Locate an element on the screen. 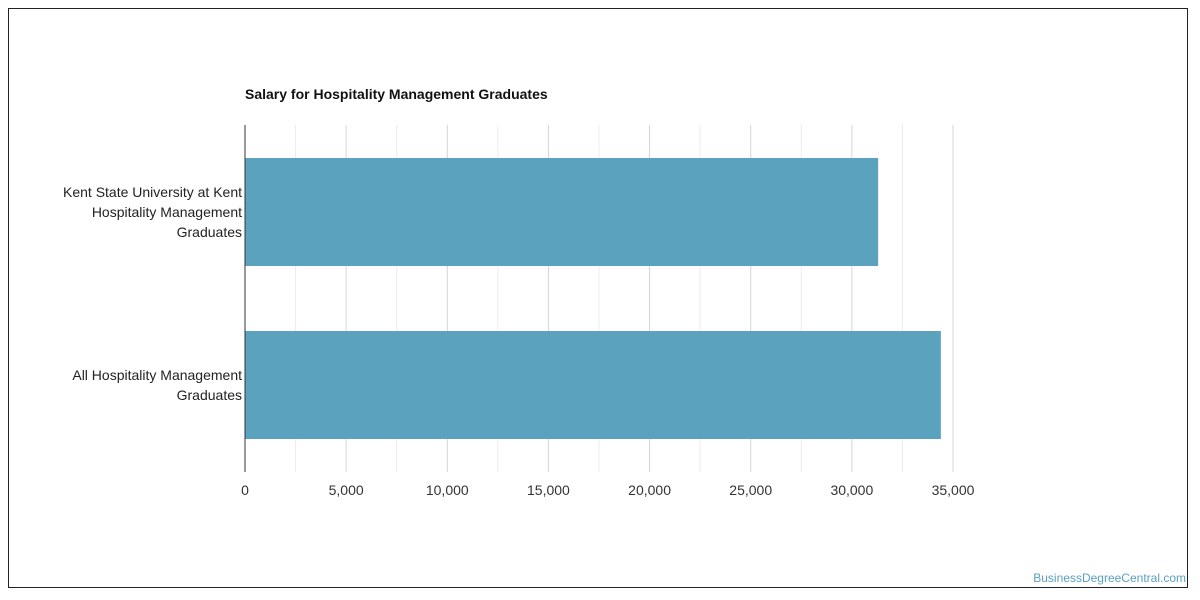 This screenshot has width=1200, height=600. x-tick-label: 10,000 is located at coordinates (447, 490).